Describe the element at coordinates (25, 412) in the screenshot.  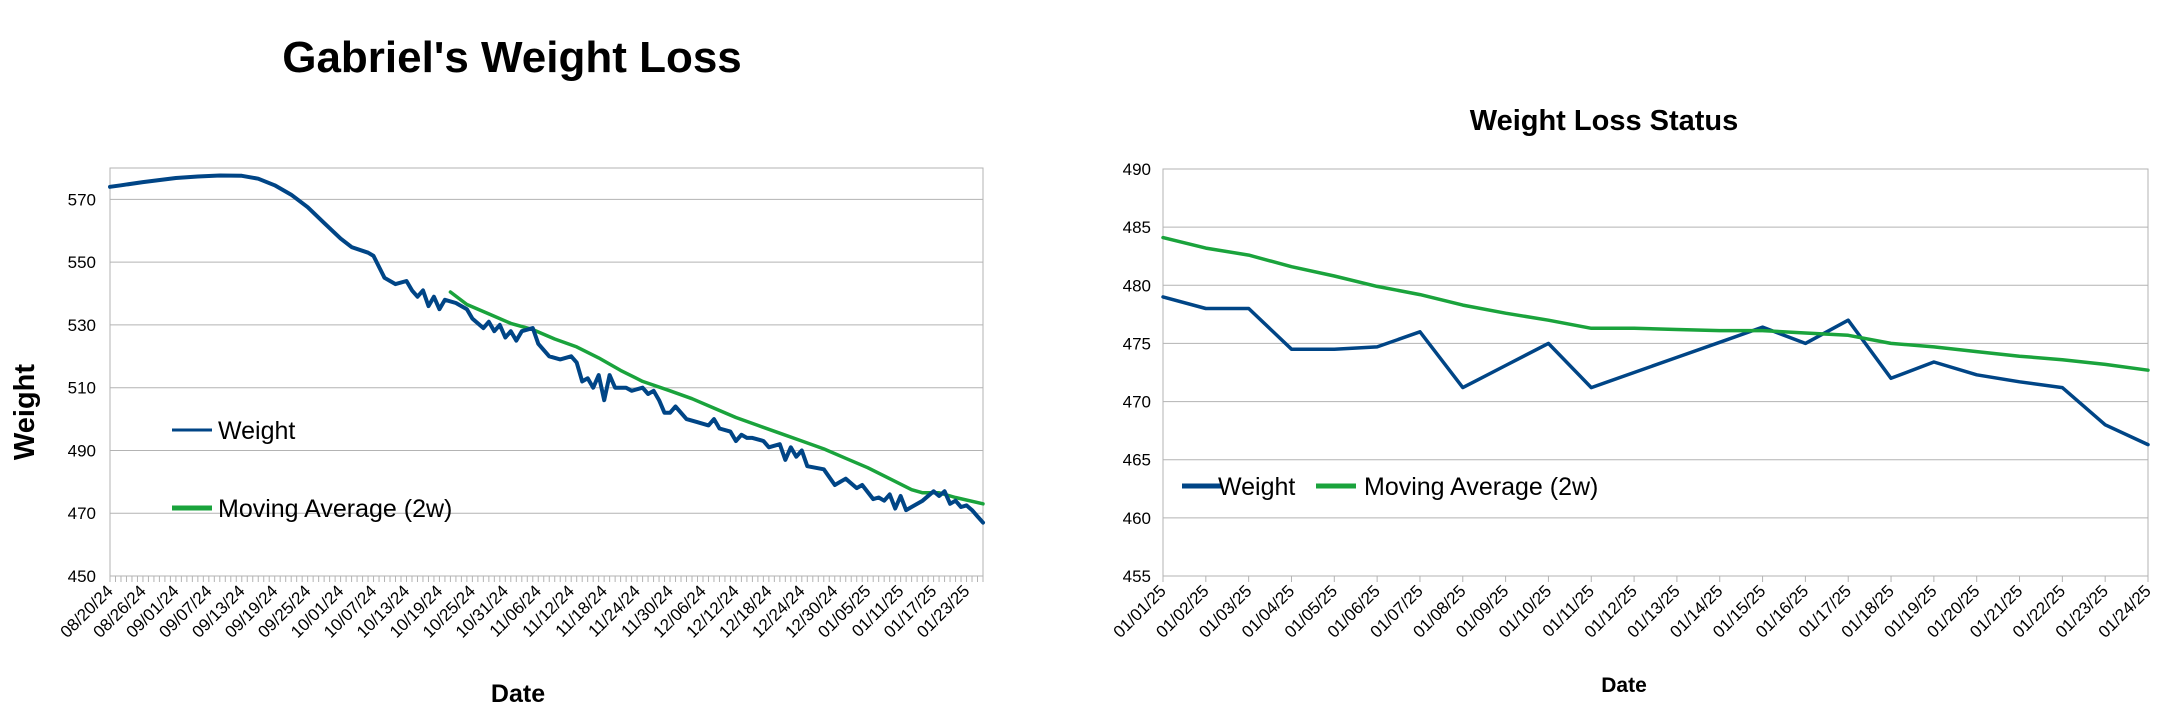
I see `y-axis-title: Weight` at that location.